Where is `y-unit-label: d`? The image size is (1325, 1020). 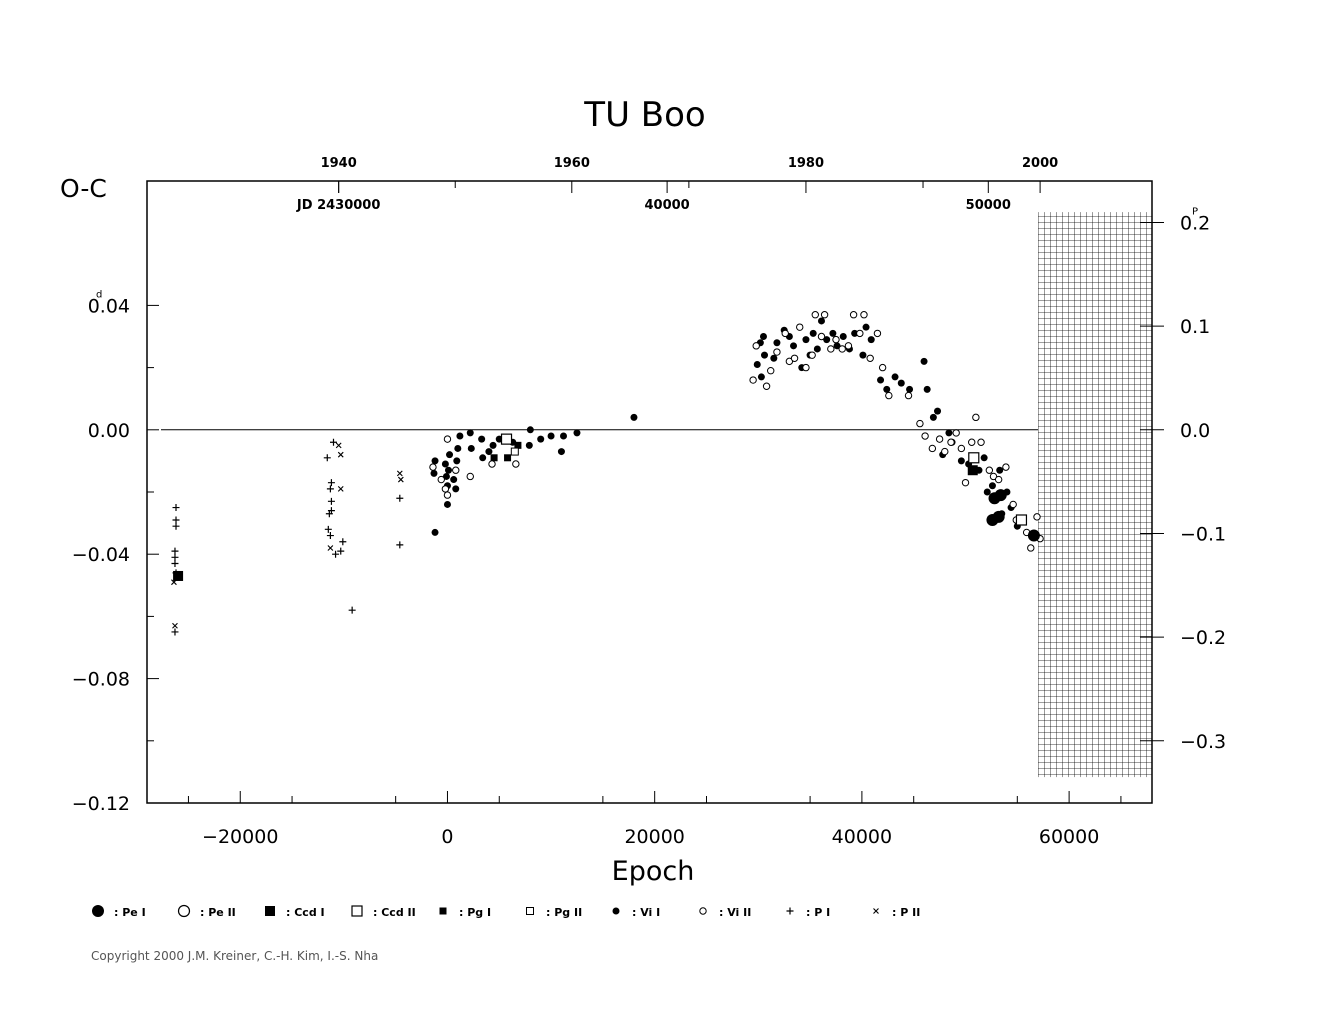
y-unit-label: d is located at coordinates (99, 294).